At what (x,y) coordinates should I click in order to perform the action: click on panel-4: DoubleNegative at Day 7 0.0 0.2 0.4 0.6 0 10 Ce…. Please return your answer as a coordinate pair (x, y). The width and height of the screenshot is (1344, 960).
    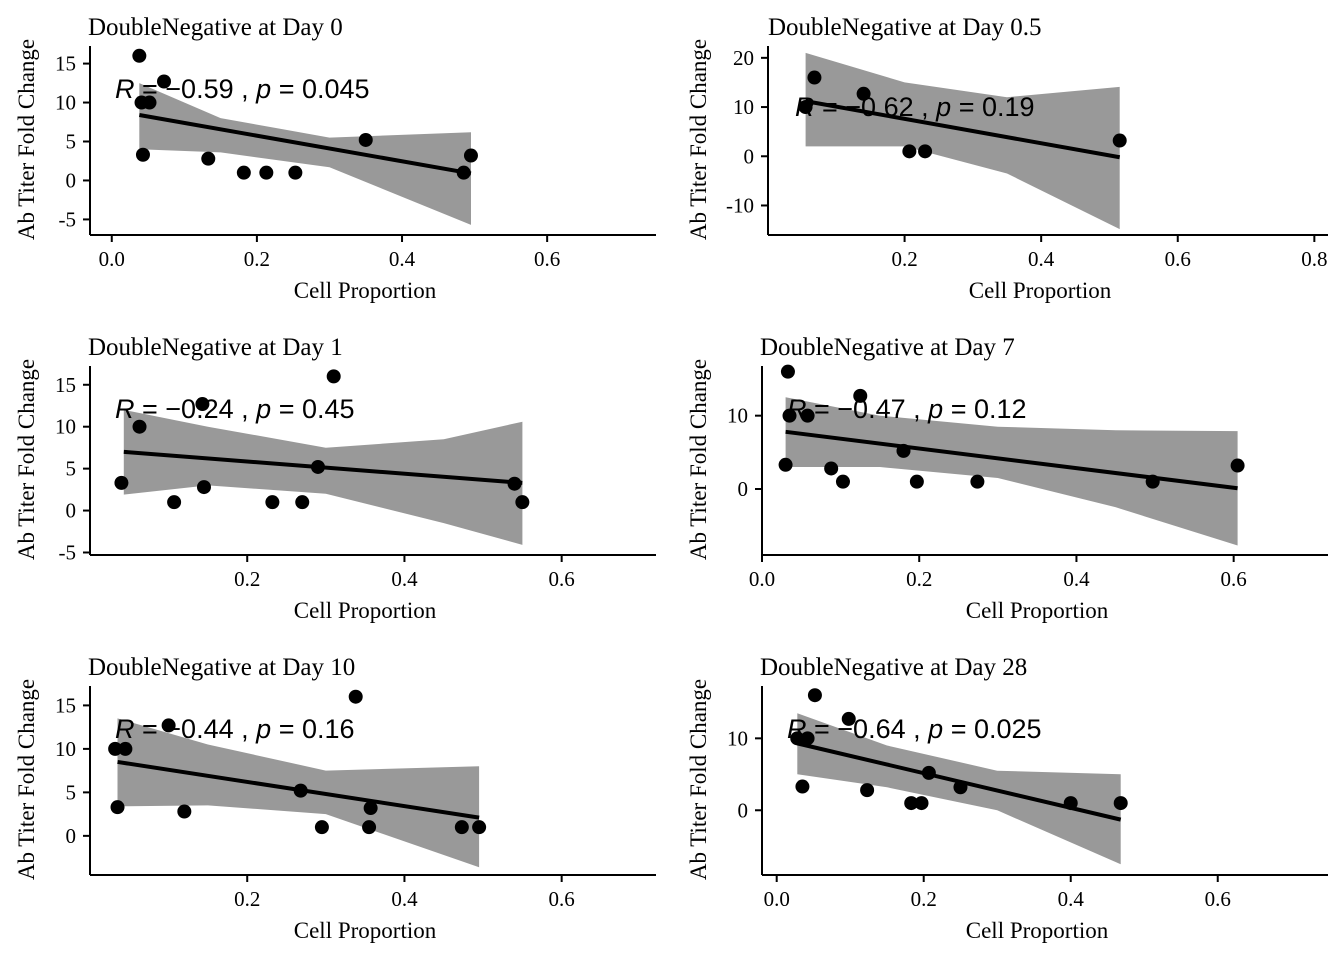
    Looking at the image, I should click on (1007, 478).